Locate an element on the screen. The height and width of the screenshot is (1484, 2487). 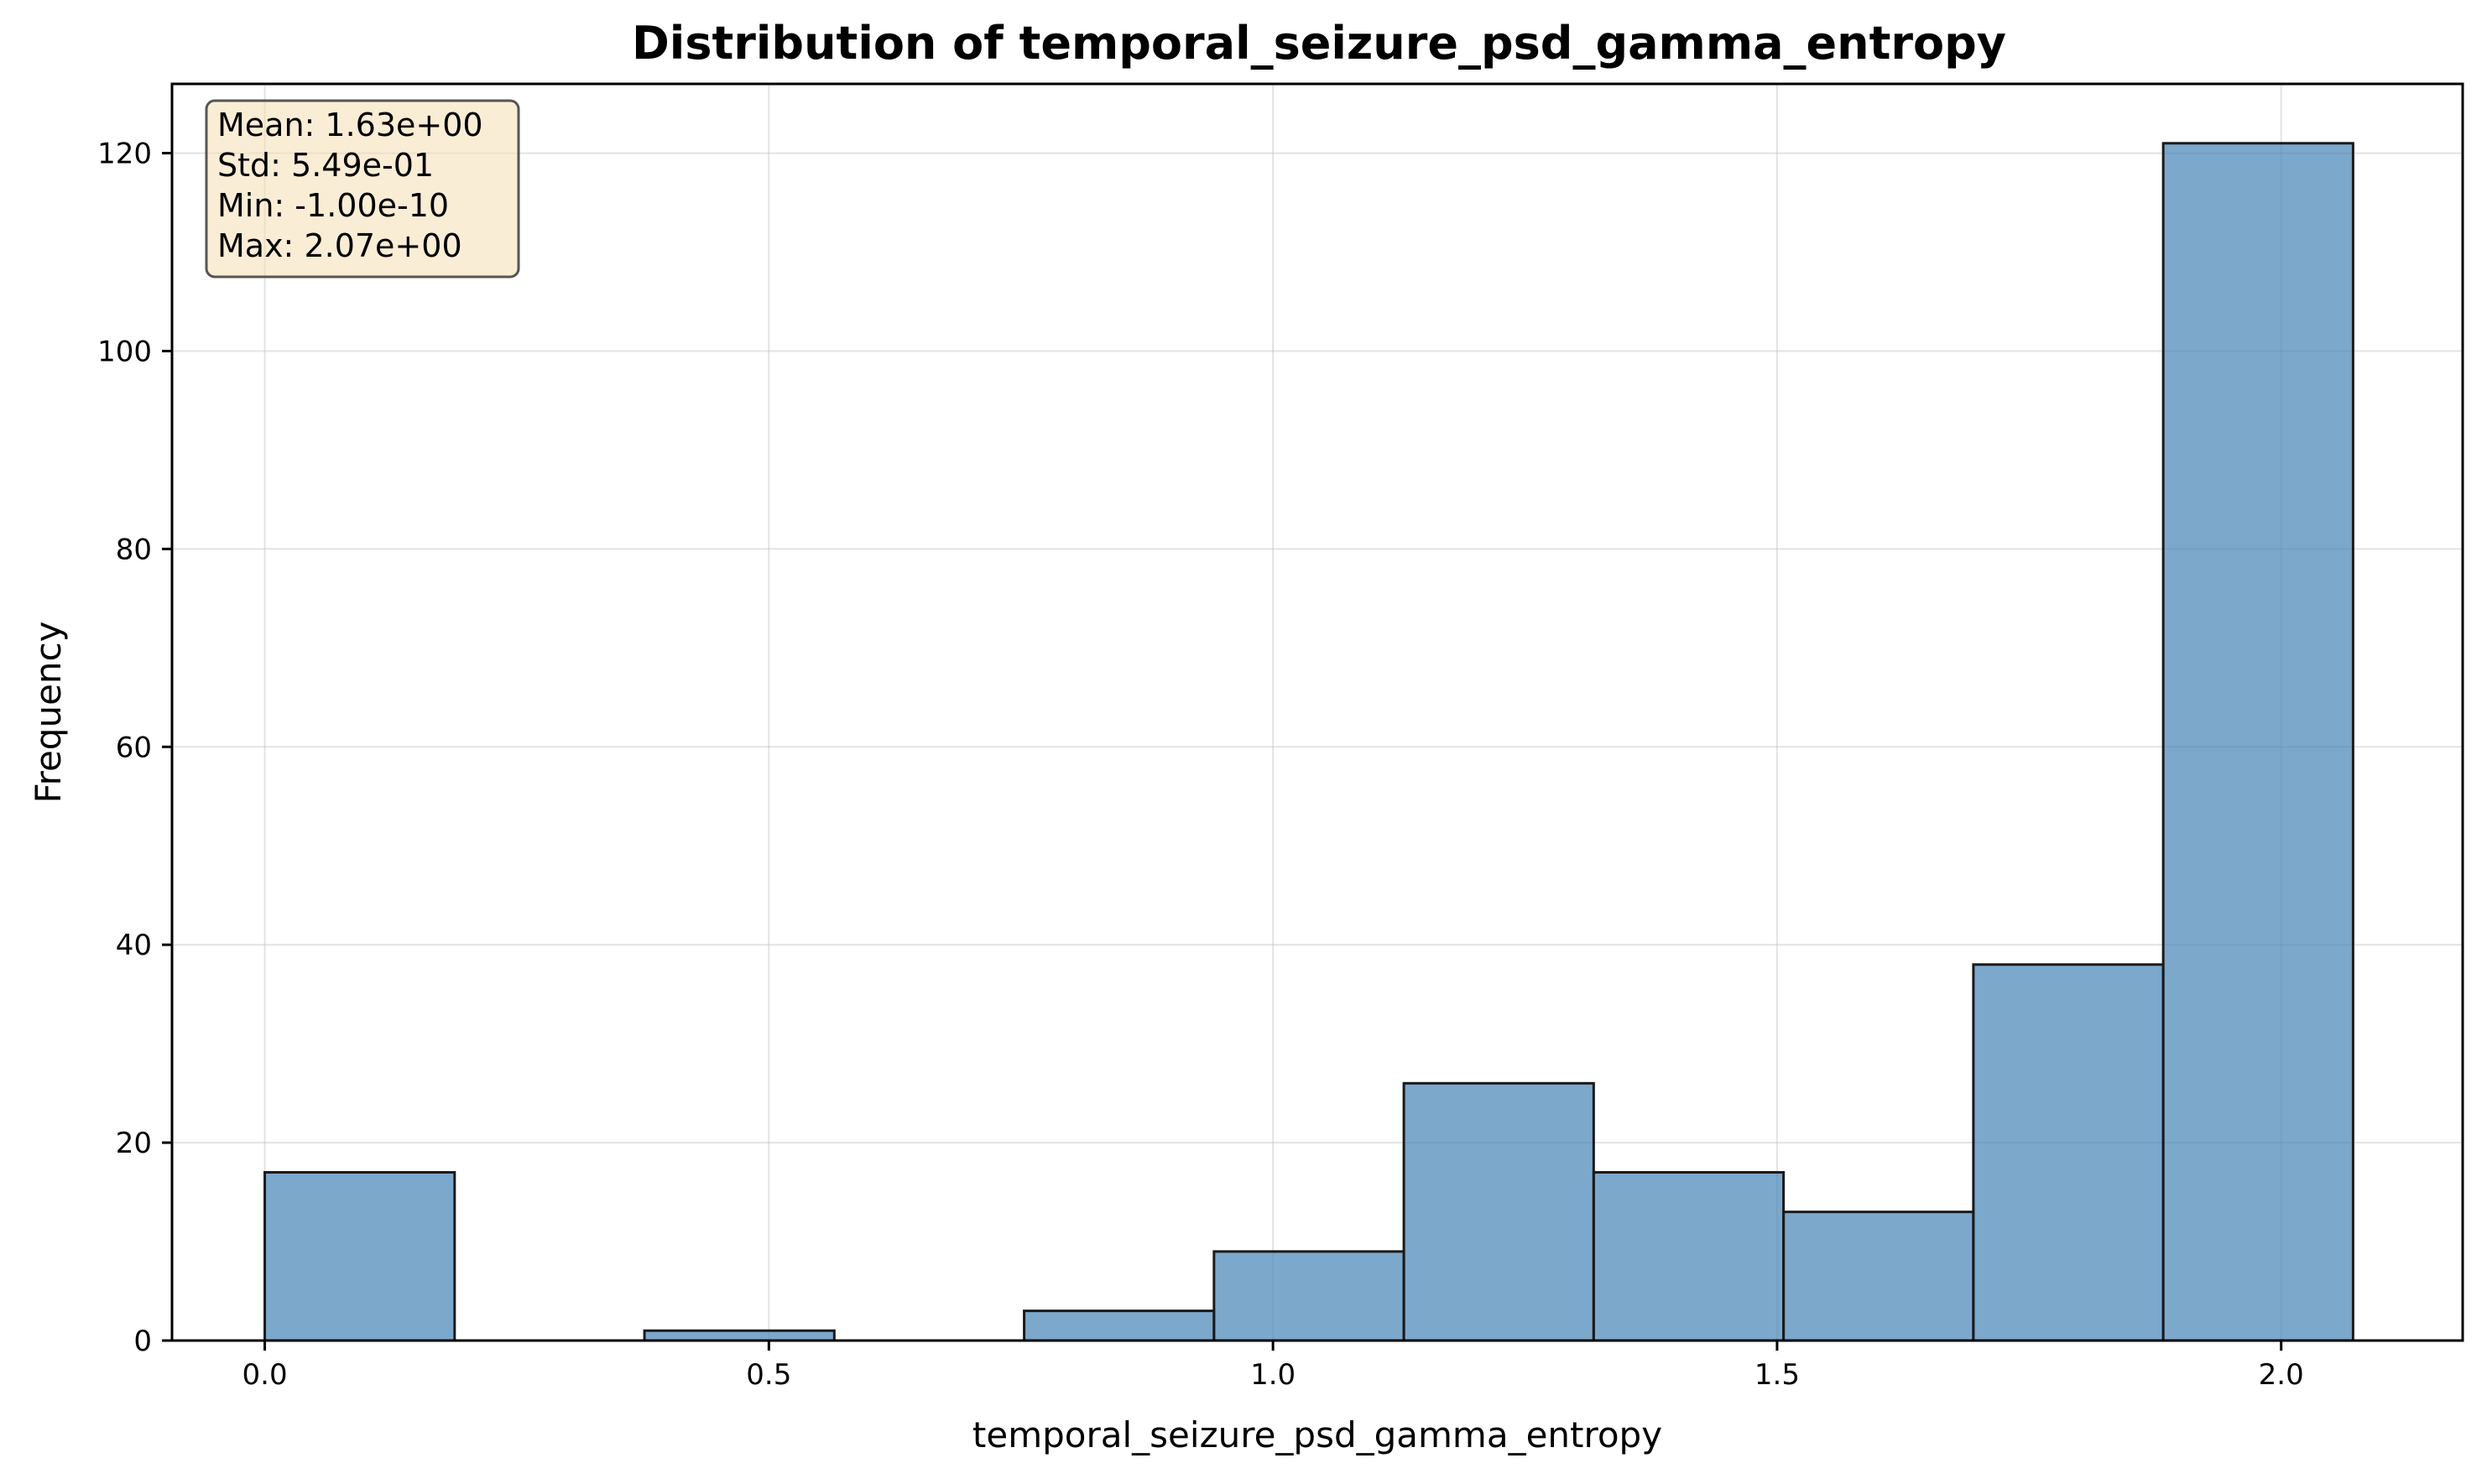
stats-min: Min: -1.00e-10 is located at coordinates (333, 205).